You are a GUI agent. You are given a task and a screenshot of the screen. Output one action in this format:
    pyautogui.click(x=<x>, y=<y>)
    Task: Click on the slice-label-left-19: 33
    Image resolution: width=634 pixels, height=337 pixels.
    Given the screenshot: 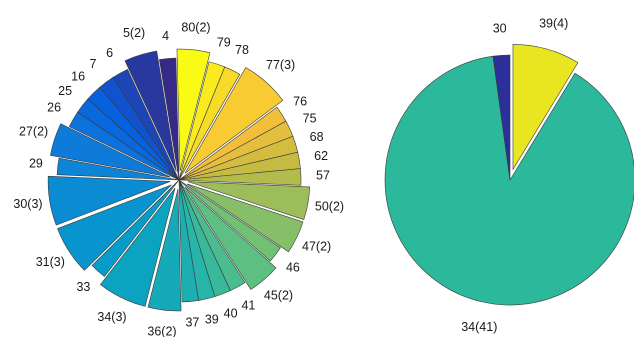 What is the action you would take?
    pyautogui.click(x=83, y=287)
    